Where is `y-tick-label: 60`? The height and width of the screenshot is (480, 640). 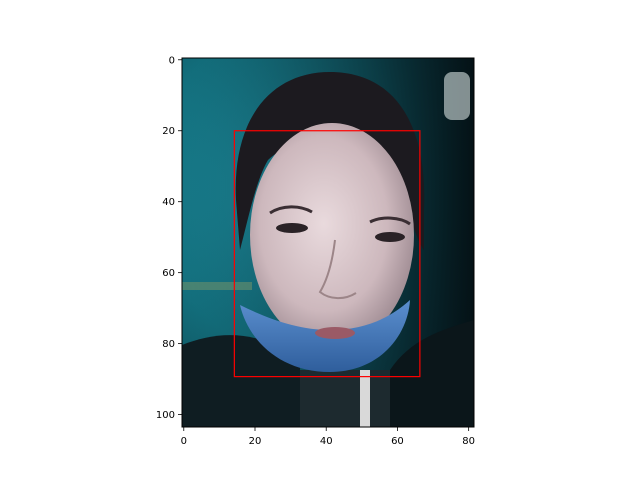 y-tick-label: 60 is located at coordinates (168, 273).